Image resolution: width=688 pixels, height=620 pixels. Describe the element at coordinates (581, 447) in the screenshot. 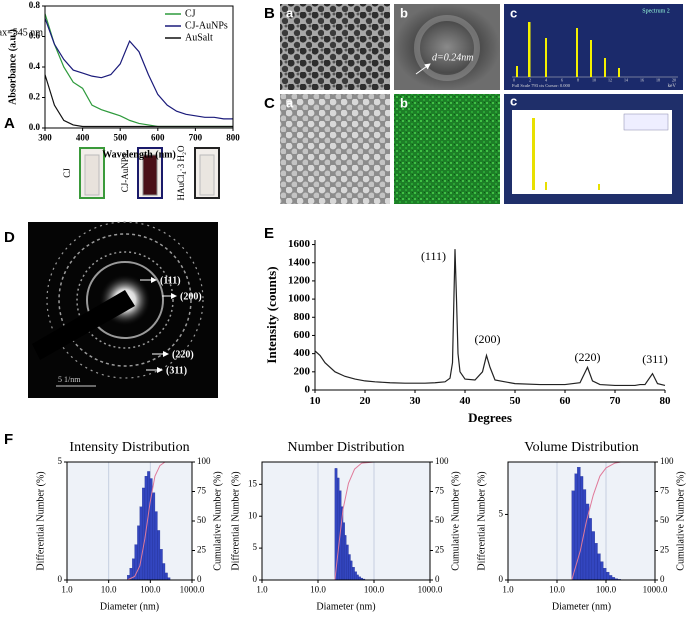

I see `chart-title: Volume Distribution` at that location.